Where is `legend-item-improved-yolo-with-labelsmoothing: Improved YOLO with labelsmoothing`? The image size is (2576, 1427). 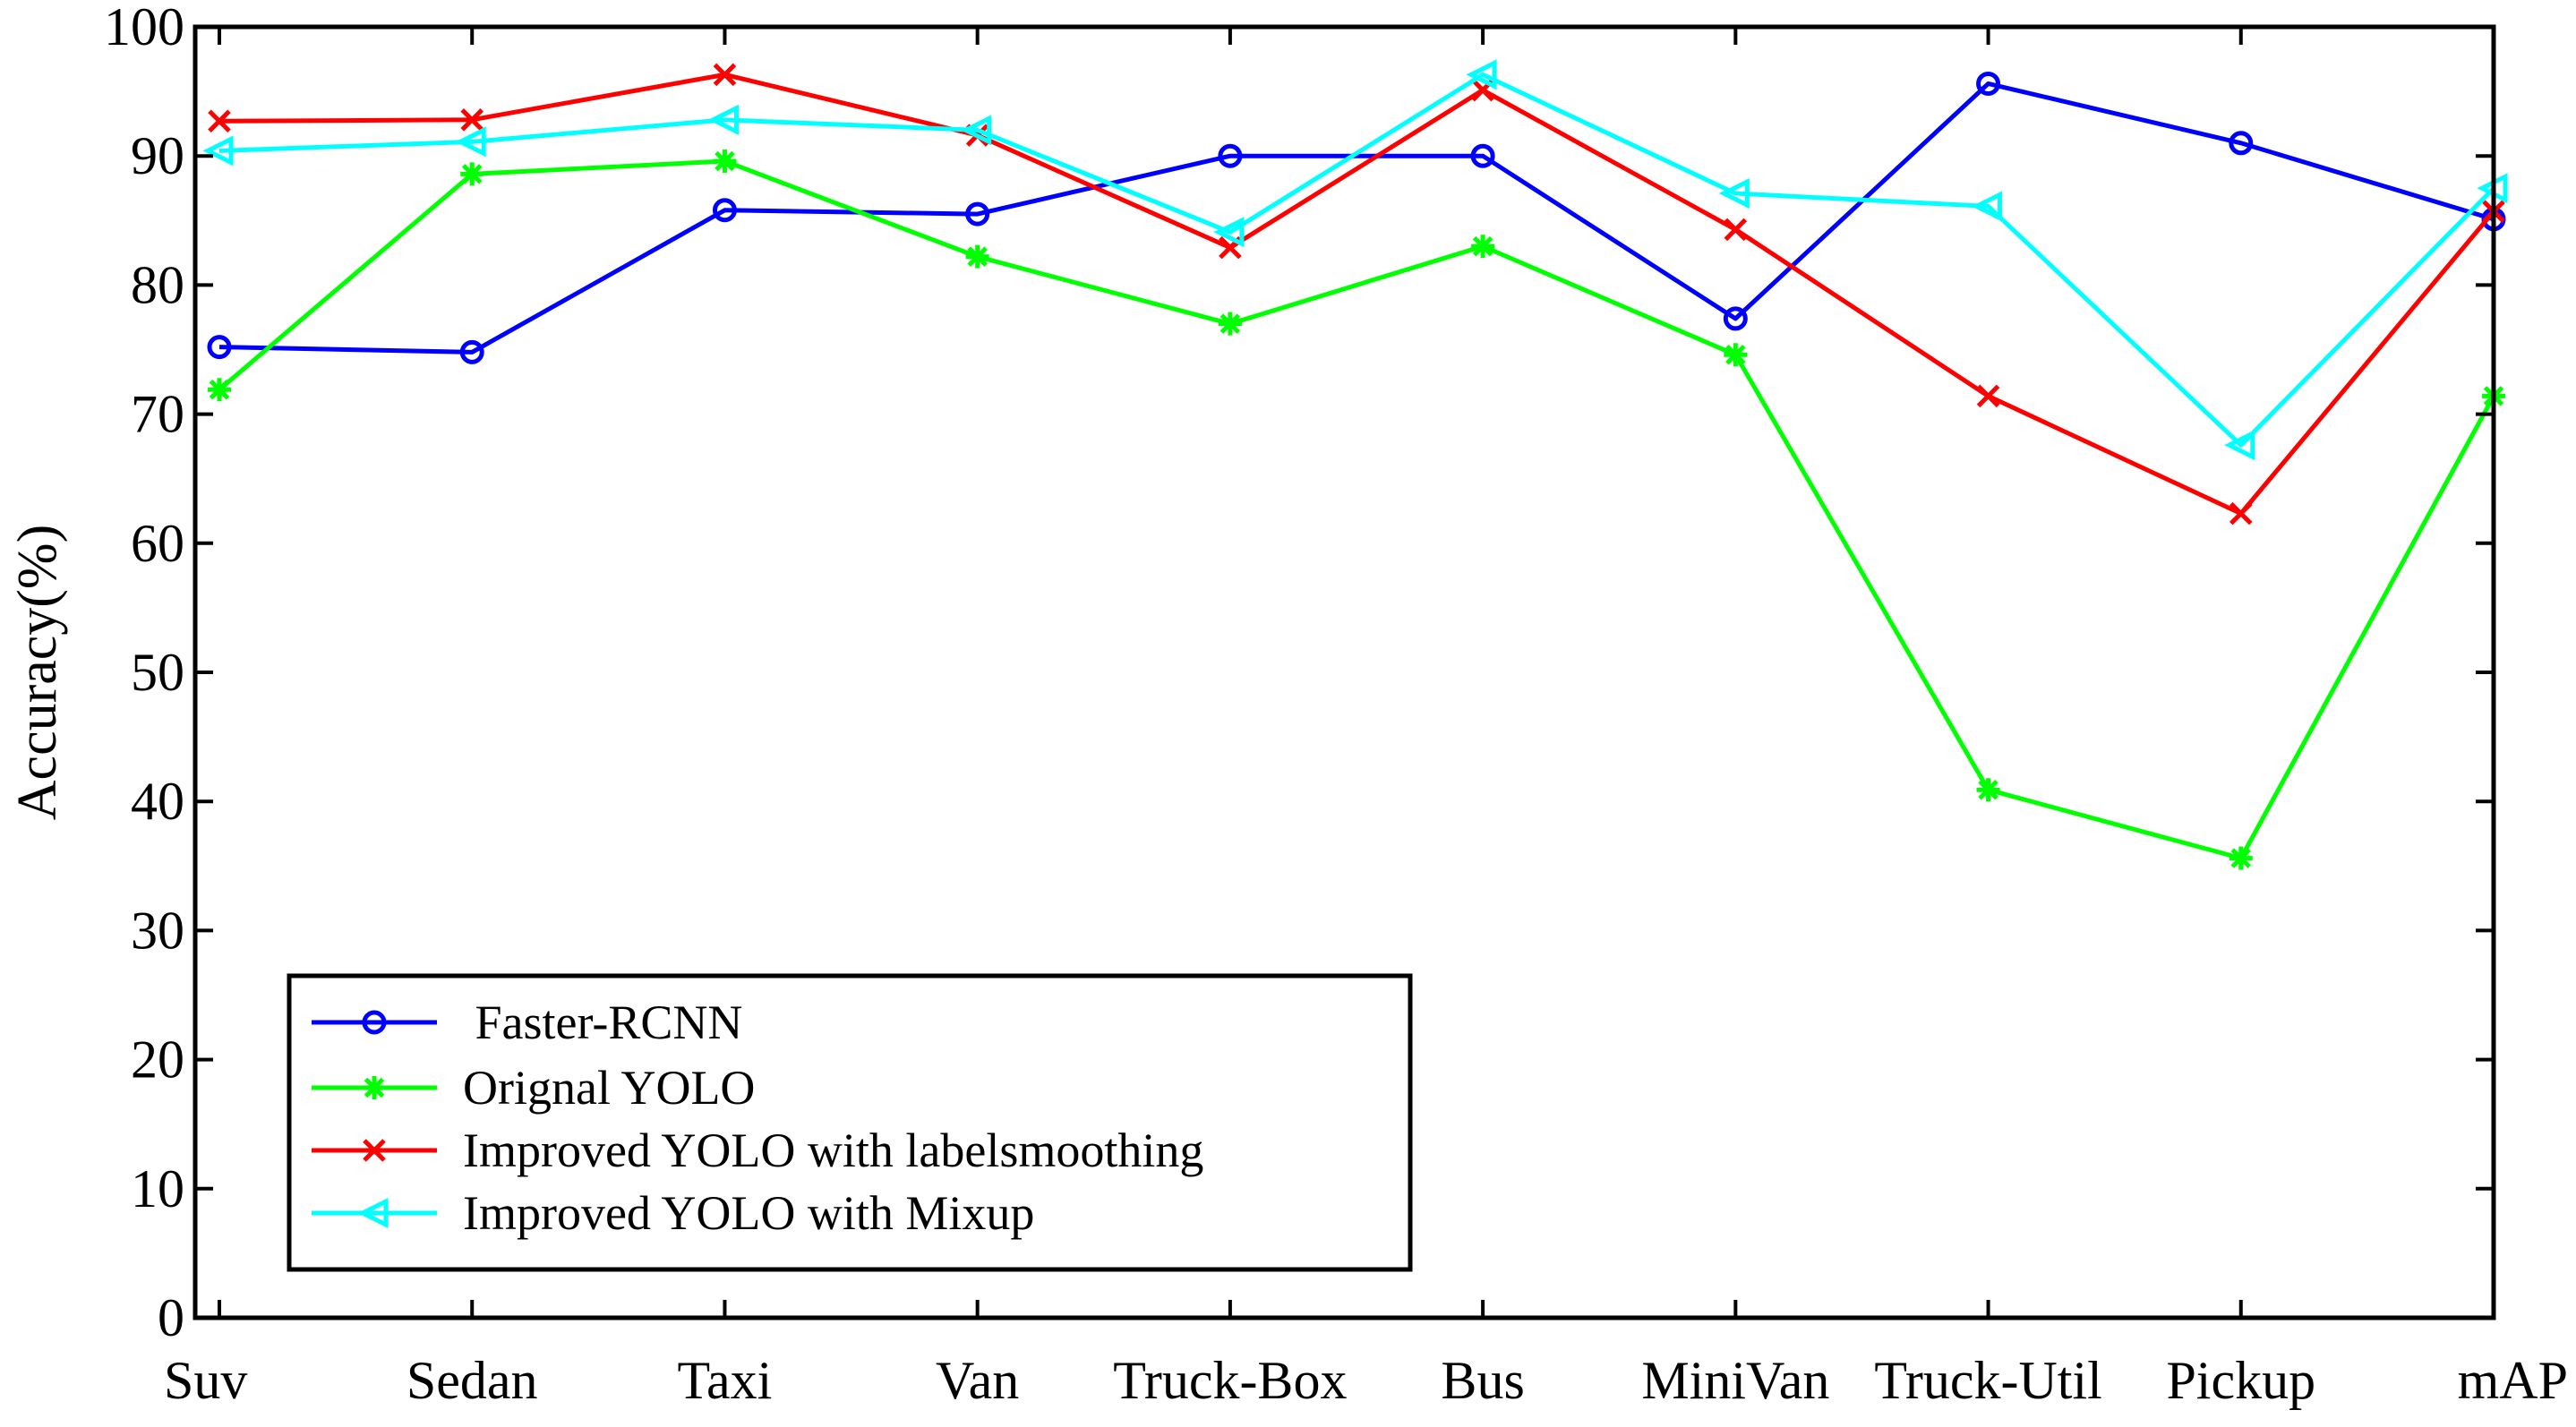 legend-item-improved-yolo-with-labelsmoothing: Improved YOLO with labelsmoothing is located at coordinates (758, 1151).